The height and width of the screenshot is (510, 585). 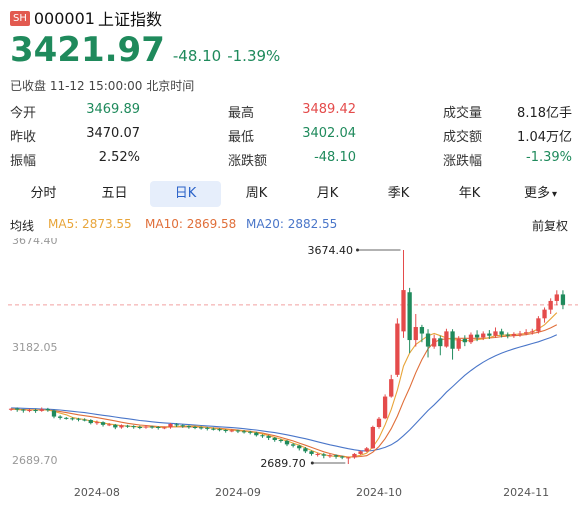 What do you see at coordinates (463, 137) in the screenshot?
I see `stat-turnover-label: 成交额` at bounding box center [463, 137].